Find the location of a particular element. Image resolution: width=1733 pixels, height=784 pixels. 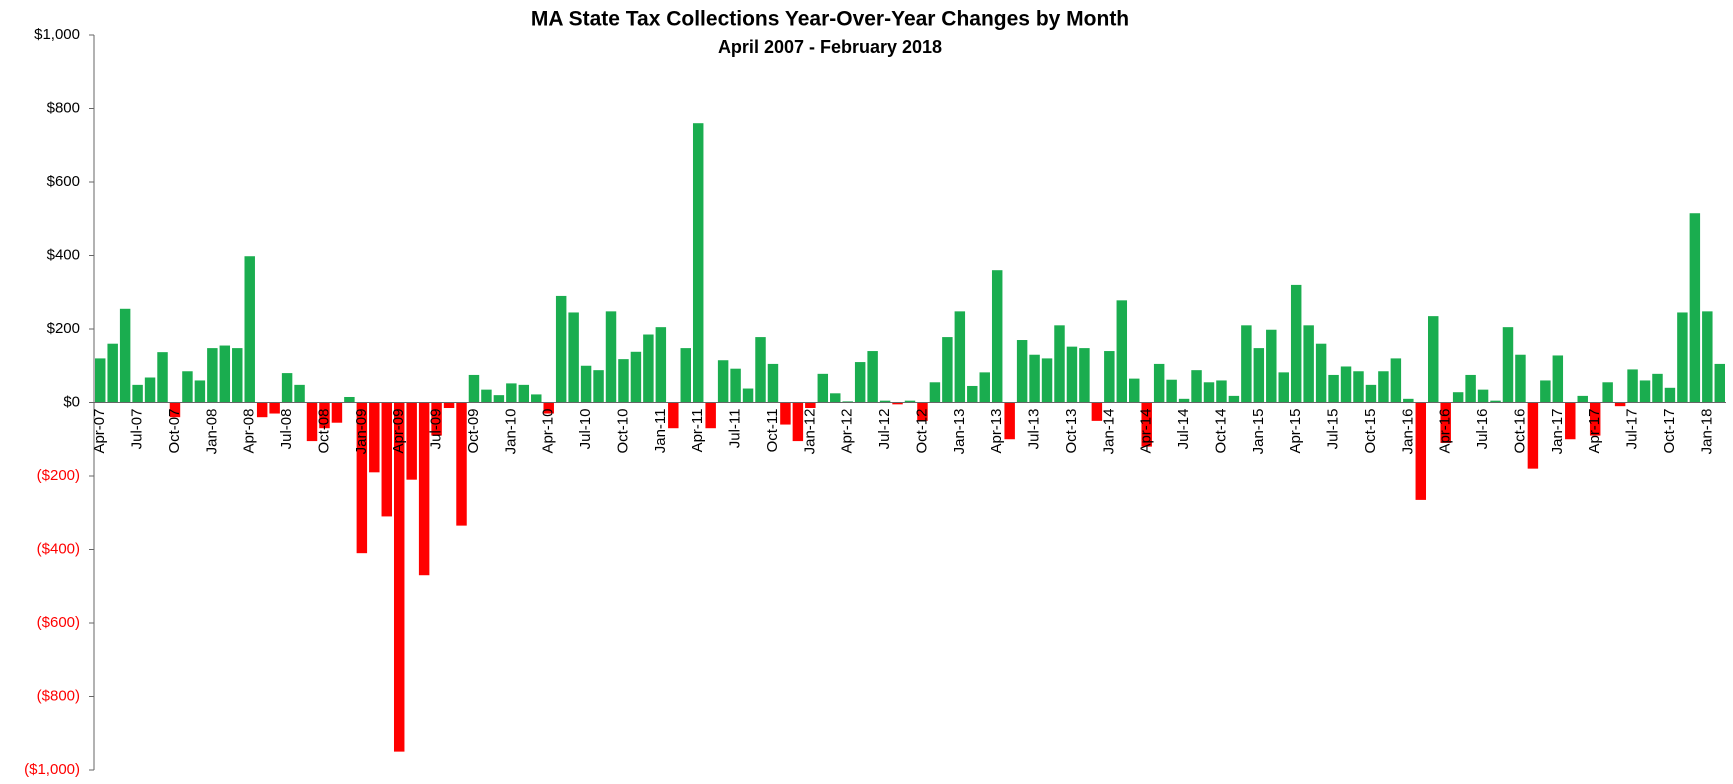

x-tick-label: Jan-16 is located at coordinates (1407, 432).